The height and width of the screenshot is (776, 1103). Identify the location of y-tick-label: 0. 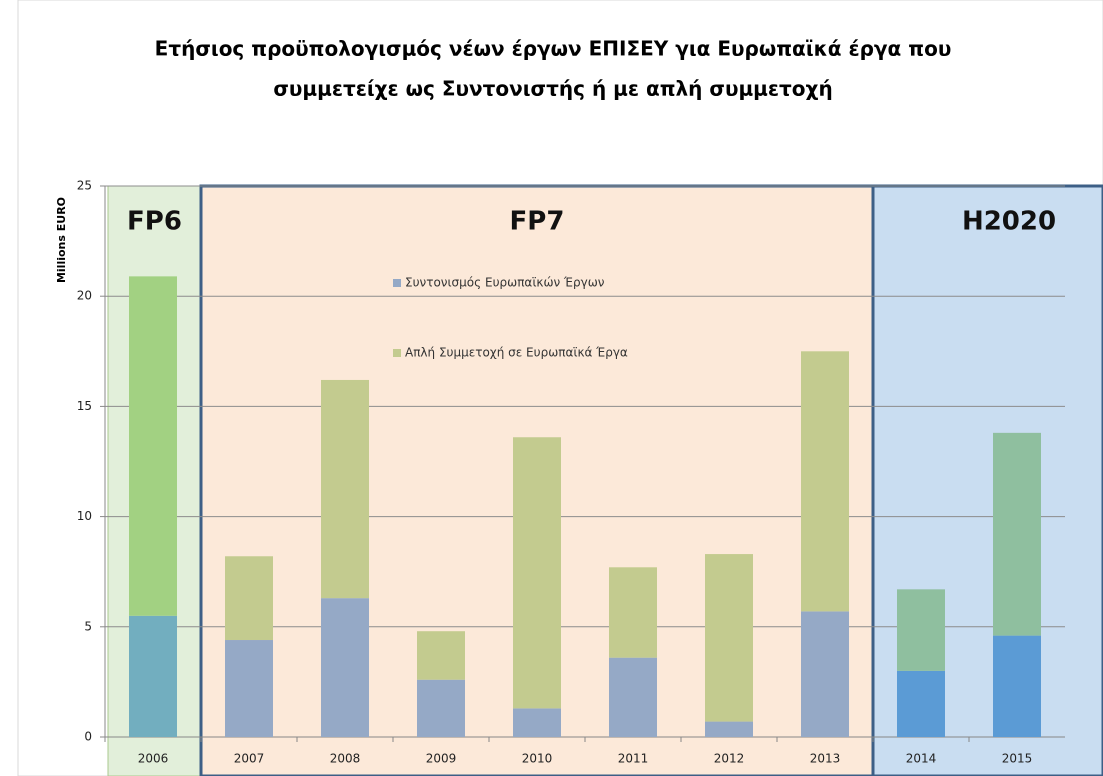
(88, 737).